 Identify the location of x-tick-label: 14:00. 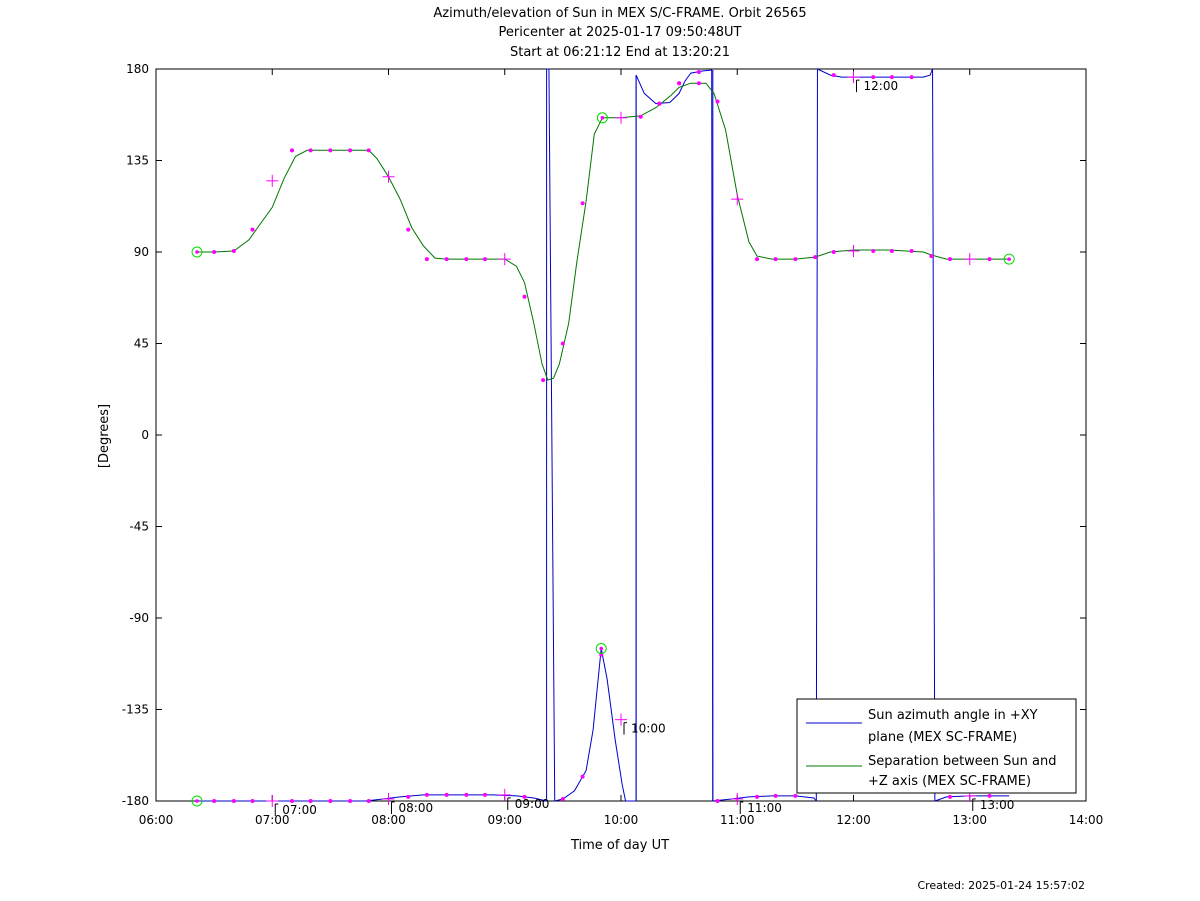
(1086, 820).